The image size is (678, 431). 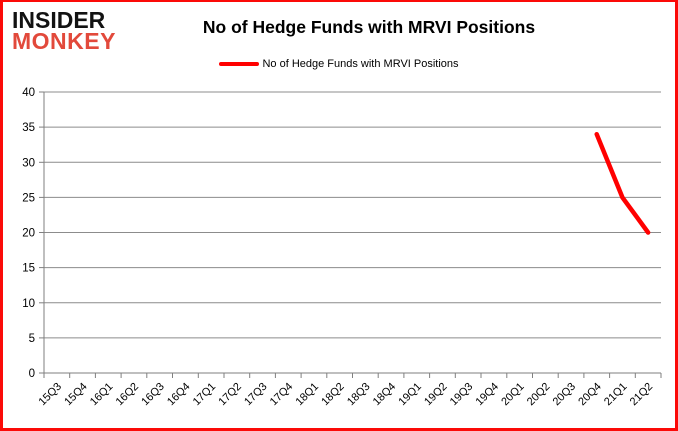 I want to click on x-tick-label: 19Q1, so click(x=410, y=395).